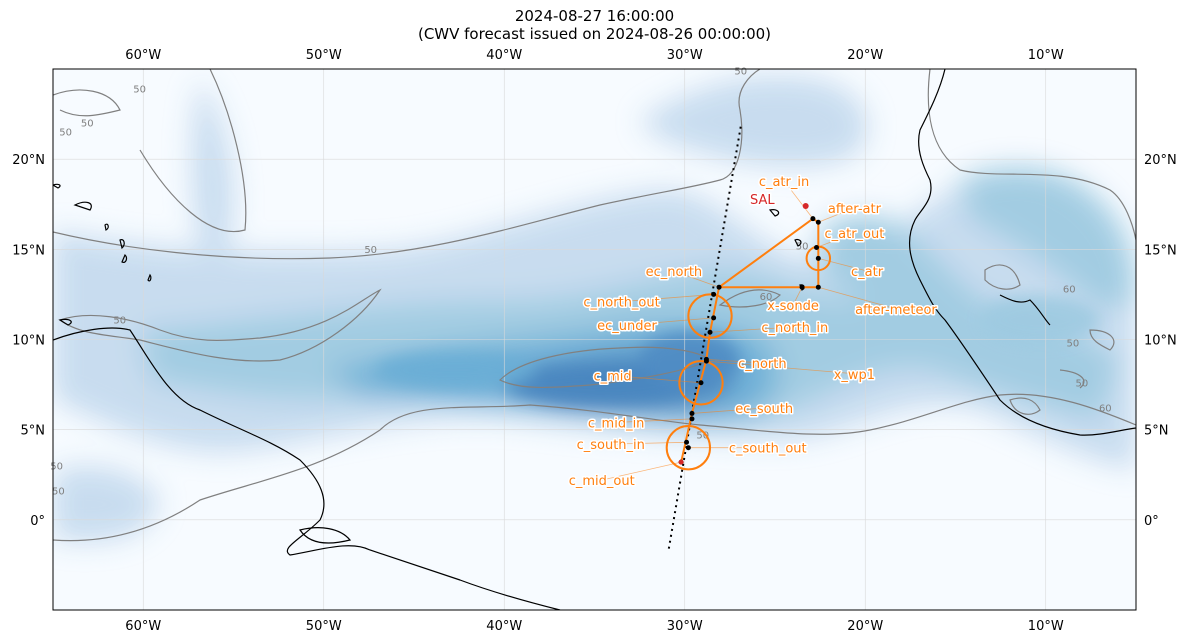 This screenshot has width=1189, height=642. What do you see at coordinates (867, 272) in the screenshot?
I see `waypoint-label-c_atr: c_atr` at bounding box center [867, 272].